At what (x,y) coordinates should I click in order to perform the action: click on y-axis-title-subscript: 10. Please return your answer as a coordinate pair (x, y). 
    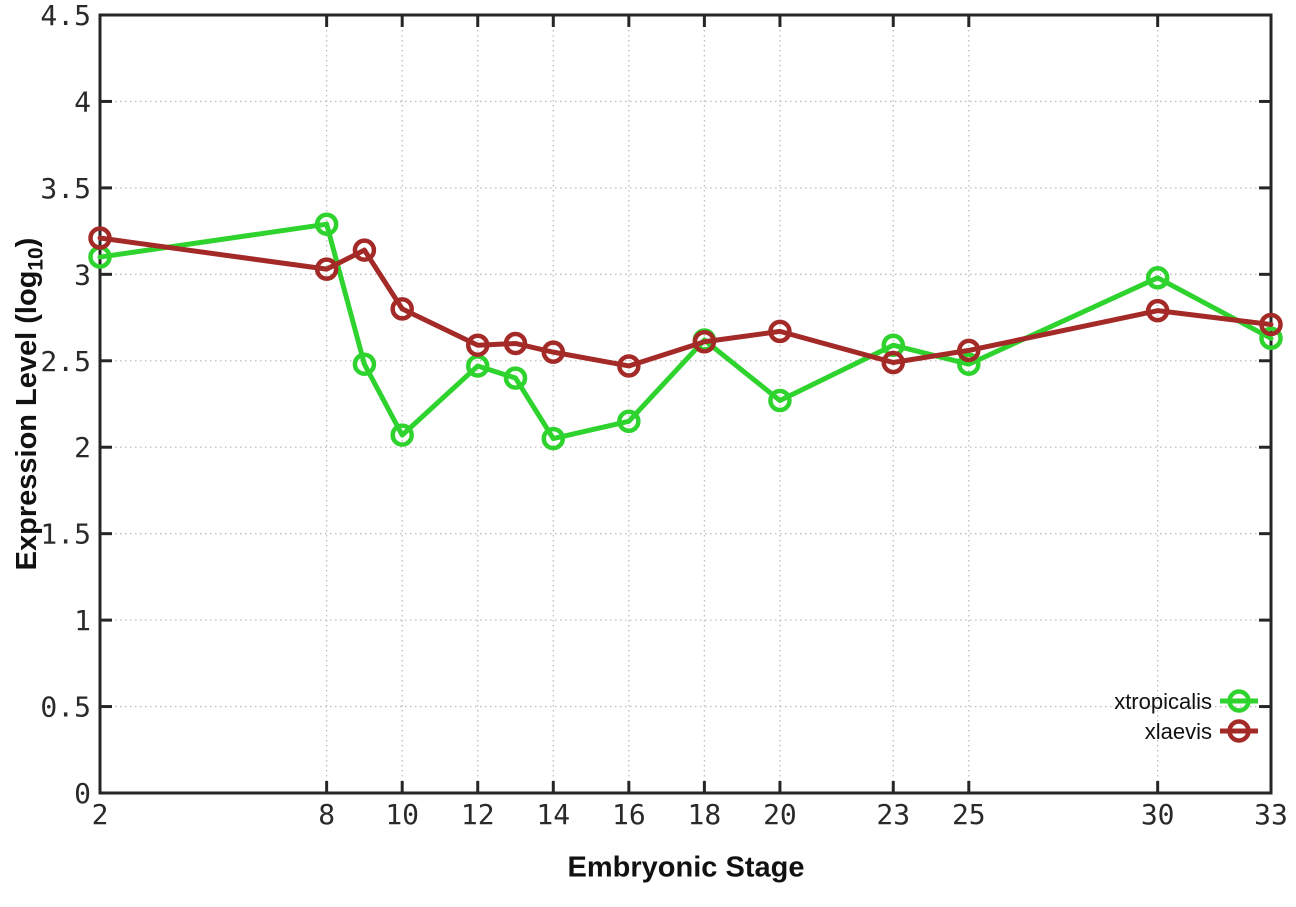
    Looking at the image, I should click on (36, 259).